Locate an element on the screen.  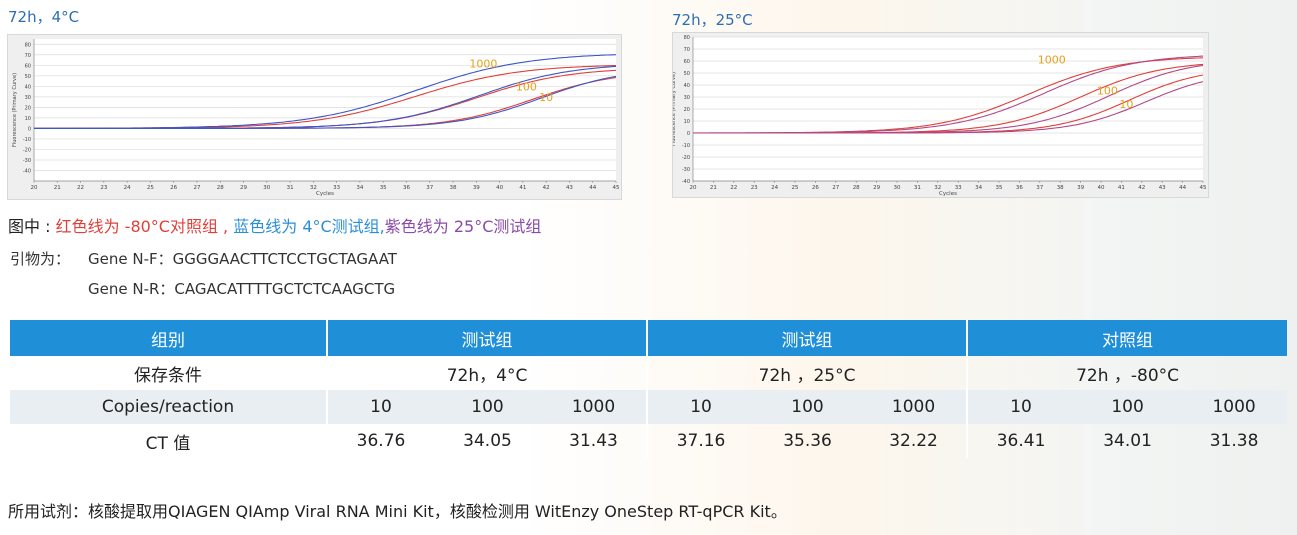
x-tick-label: 33 is located at coordinates (958, 188).